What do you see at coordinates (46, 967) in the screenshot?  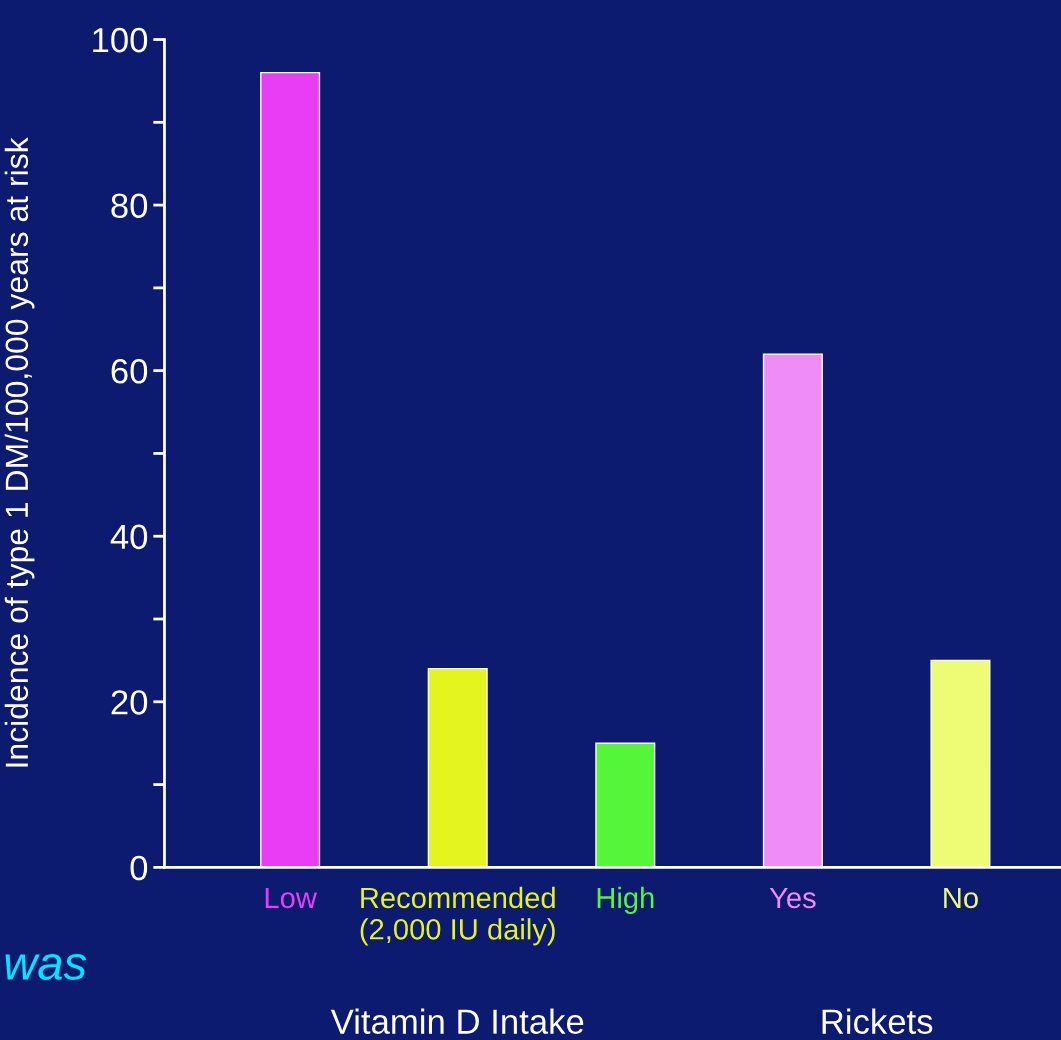 I see `text: was` at bounding box center [46, 967].